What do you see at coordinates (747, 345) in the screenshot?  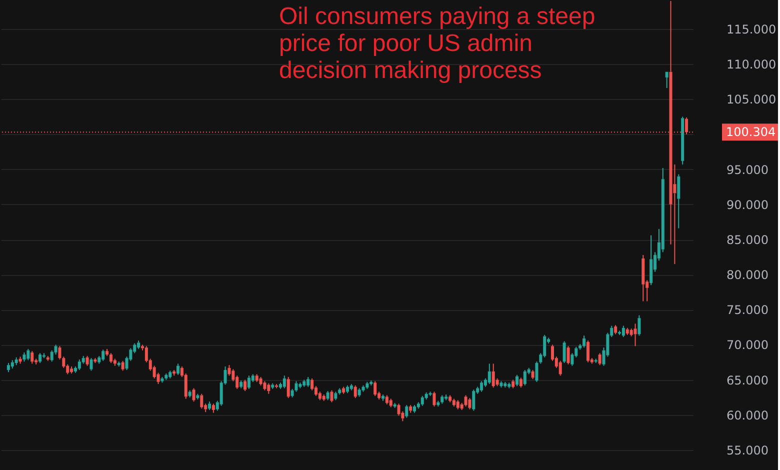 I see `y-tick-label: 70.000` at bounding box center [747, 345].